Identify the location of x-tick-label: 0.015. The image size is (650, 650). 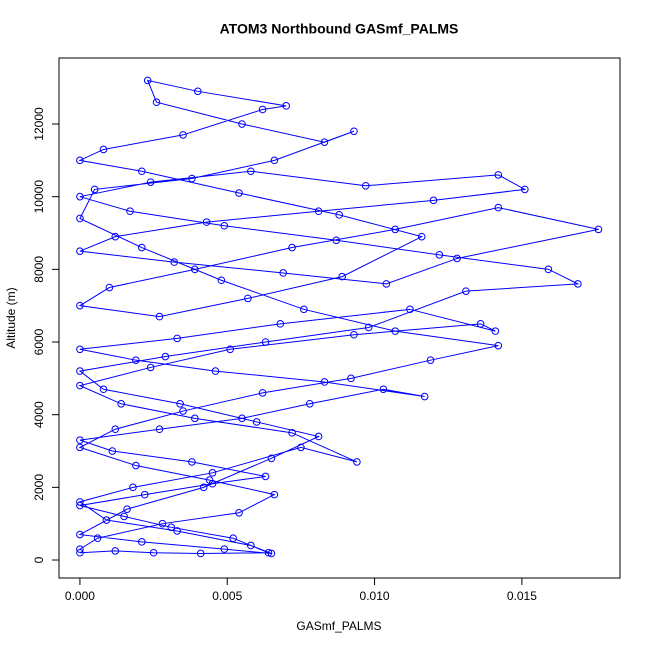
(522, 596).